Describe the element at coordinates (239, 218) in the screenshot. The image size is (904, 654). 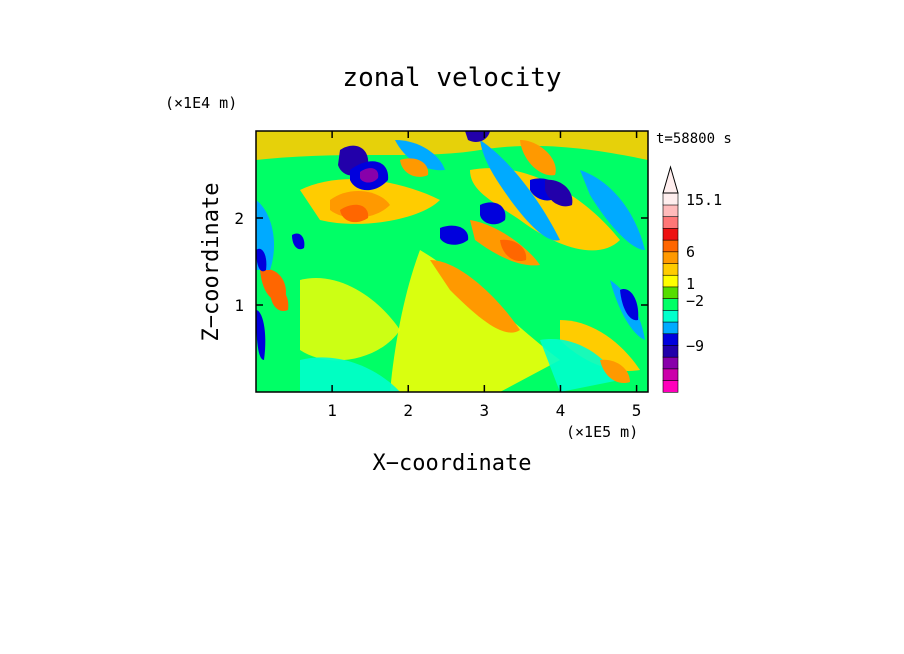
I see `y-tick-label: 2` at that location.